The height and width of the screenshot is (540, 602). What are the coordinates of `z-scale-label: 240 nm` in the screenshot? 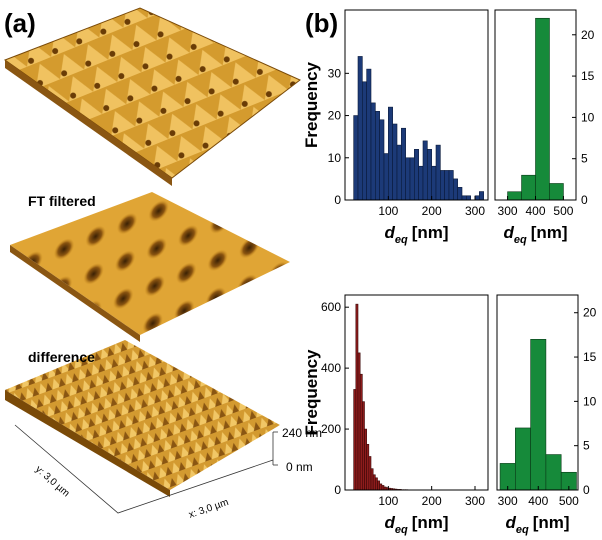 It's located at (302, 433).